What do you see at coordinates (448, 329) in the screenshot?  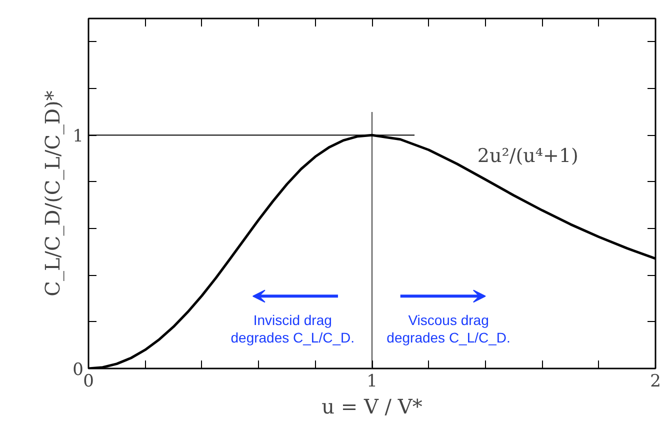 I see `annotation: Viscous drag degrades C_L/C_D.` at bounding box center [448, 329].